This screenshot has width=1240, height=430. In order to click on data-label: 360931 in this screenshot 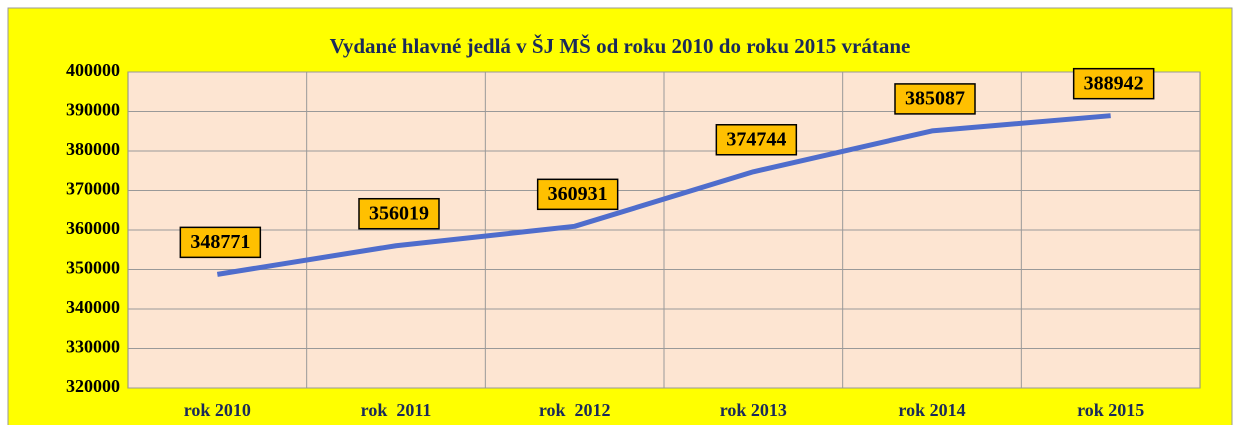, I will do `click(578, 194)`.